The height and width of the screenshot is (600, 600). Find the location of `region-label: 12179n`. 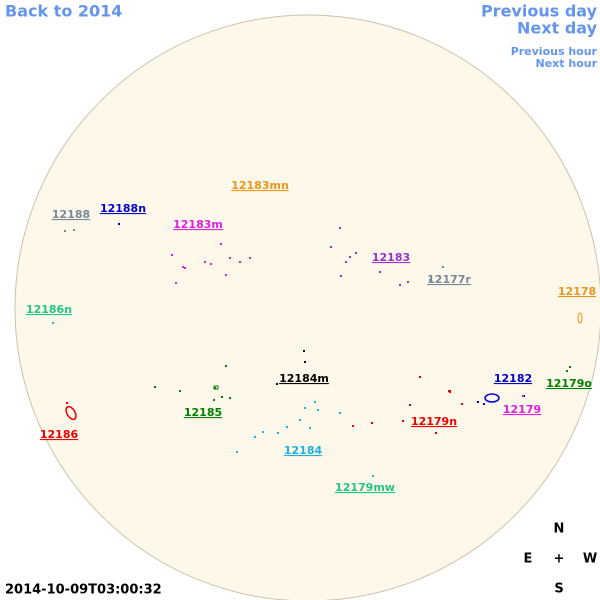

region-label: 12179n is located at coordinates (434, 421).